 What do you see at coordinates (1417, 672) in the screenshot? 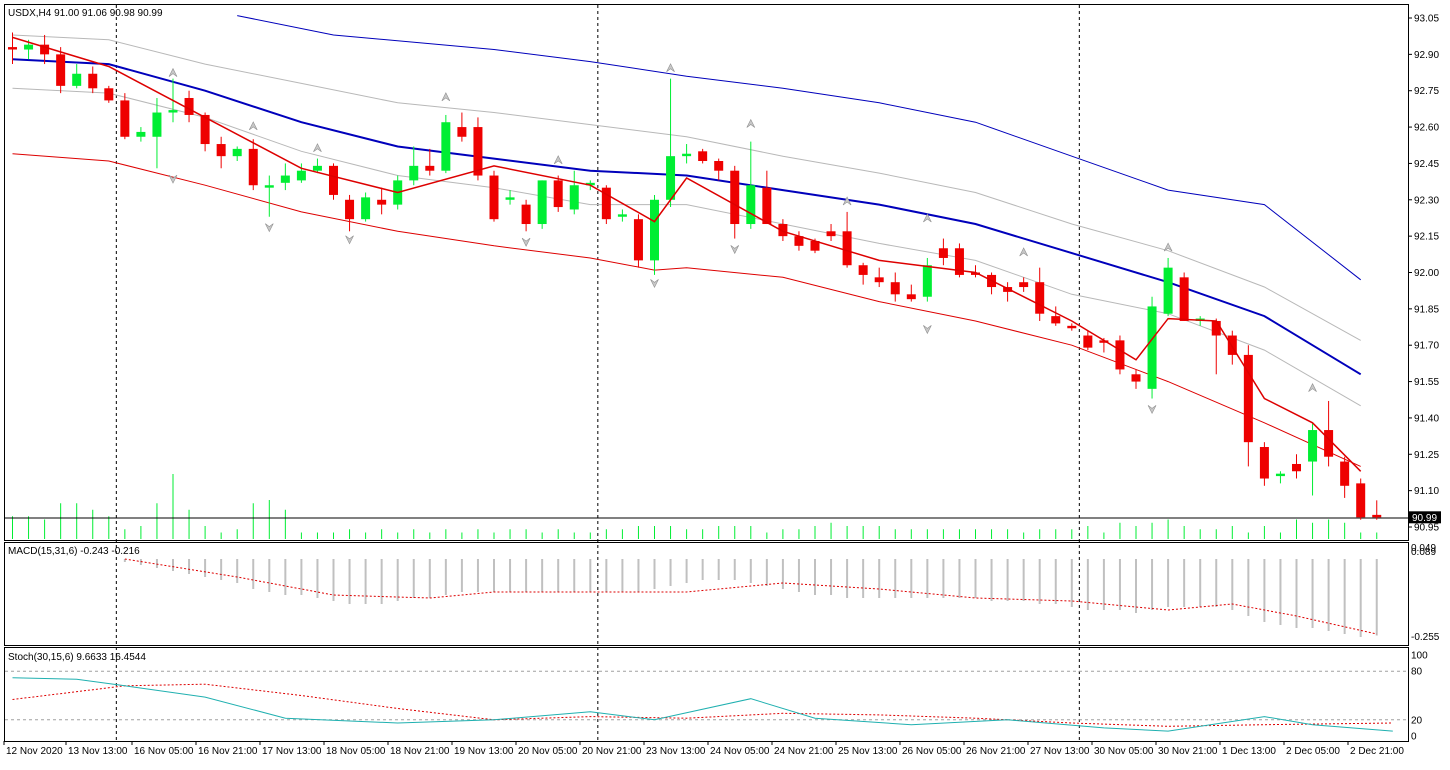
I see `stoch-axis-label: 80` at bounding box center [1417, 672].